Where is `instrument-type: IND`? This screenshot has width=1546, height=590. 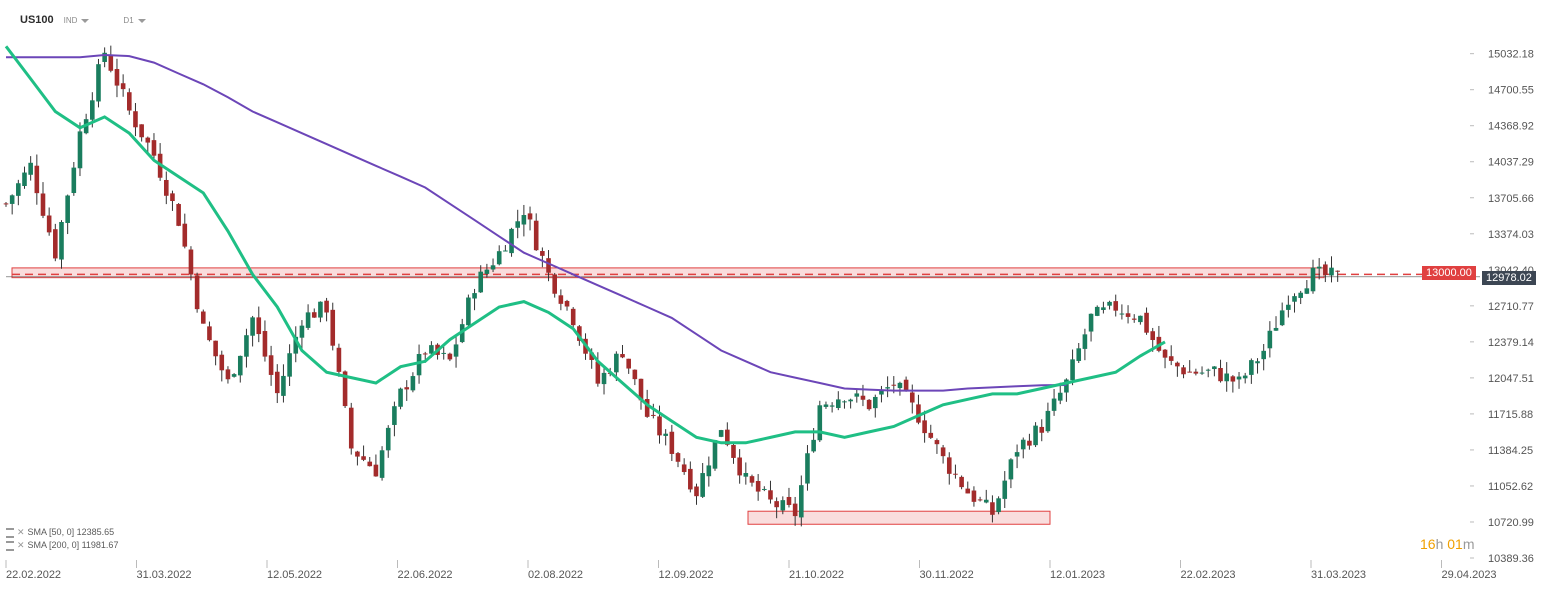 instrument-type: IND is located at coordinates (77, 20).